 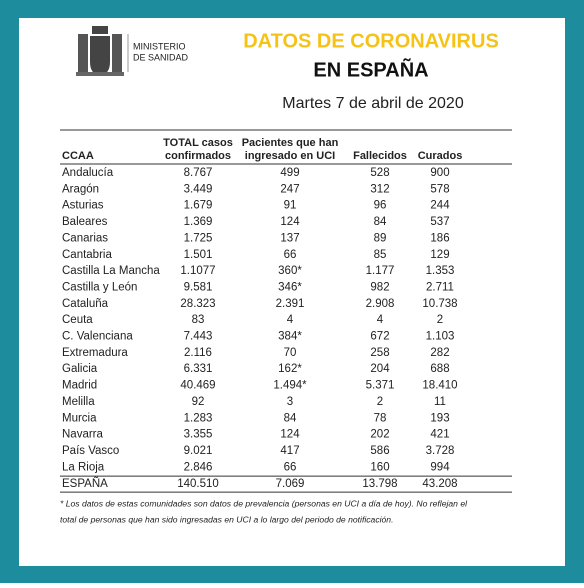 What do you see at coordinates (198, 484) in the screenshot?
I see `total-cell: 140.510` at bounding box center [198, 484].